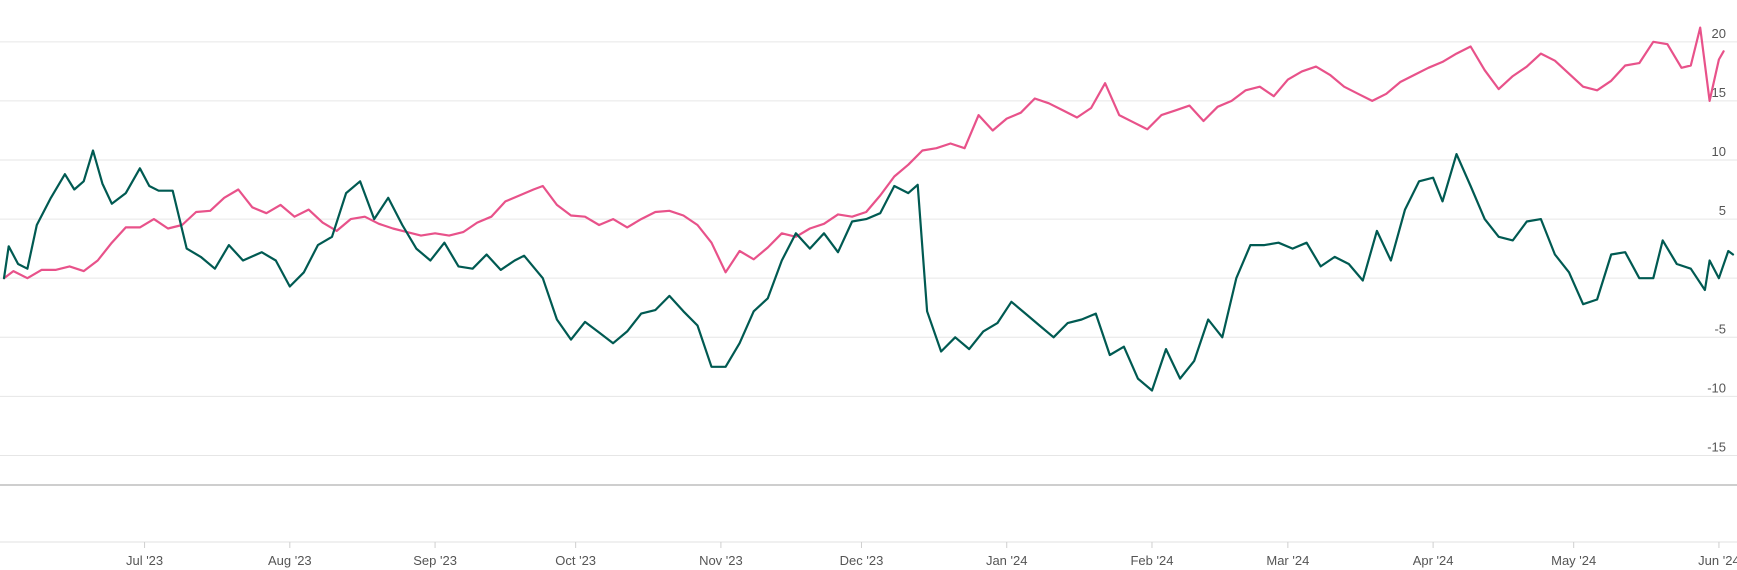  I want to click on x-tick-label: Sep '23, so click(435, 560).